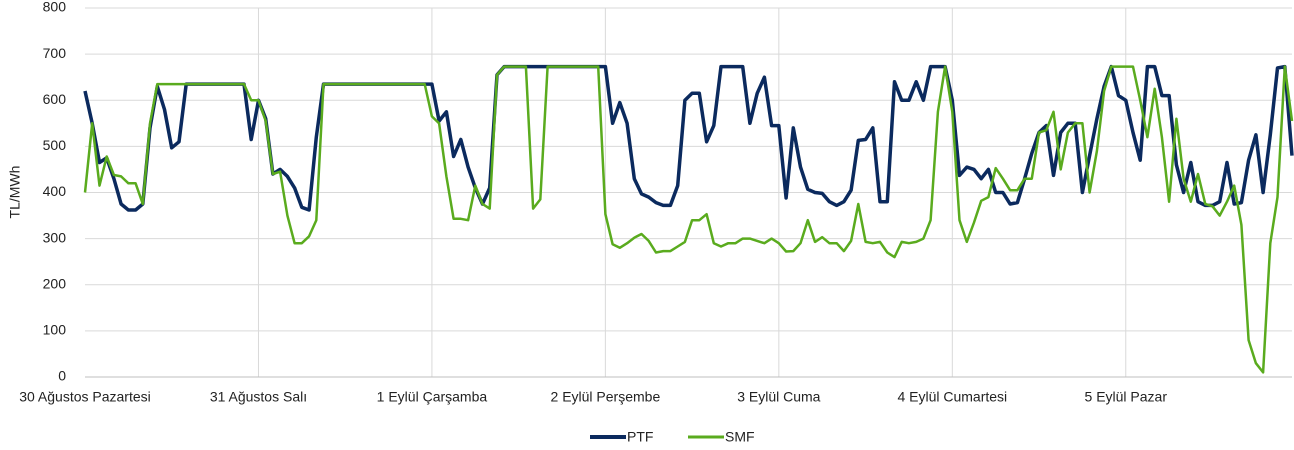 The image size is (1294, 450). I want to click on legend-label: PTF, so click(640, 437).